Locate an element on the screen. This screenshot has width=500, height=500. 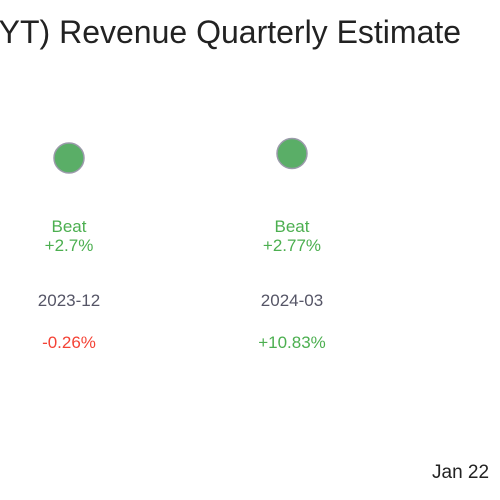
surprise-label: +2.77% is located at coordinates (292, 245).